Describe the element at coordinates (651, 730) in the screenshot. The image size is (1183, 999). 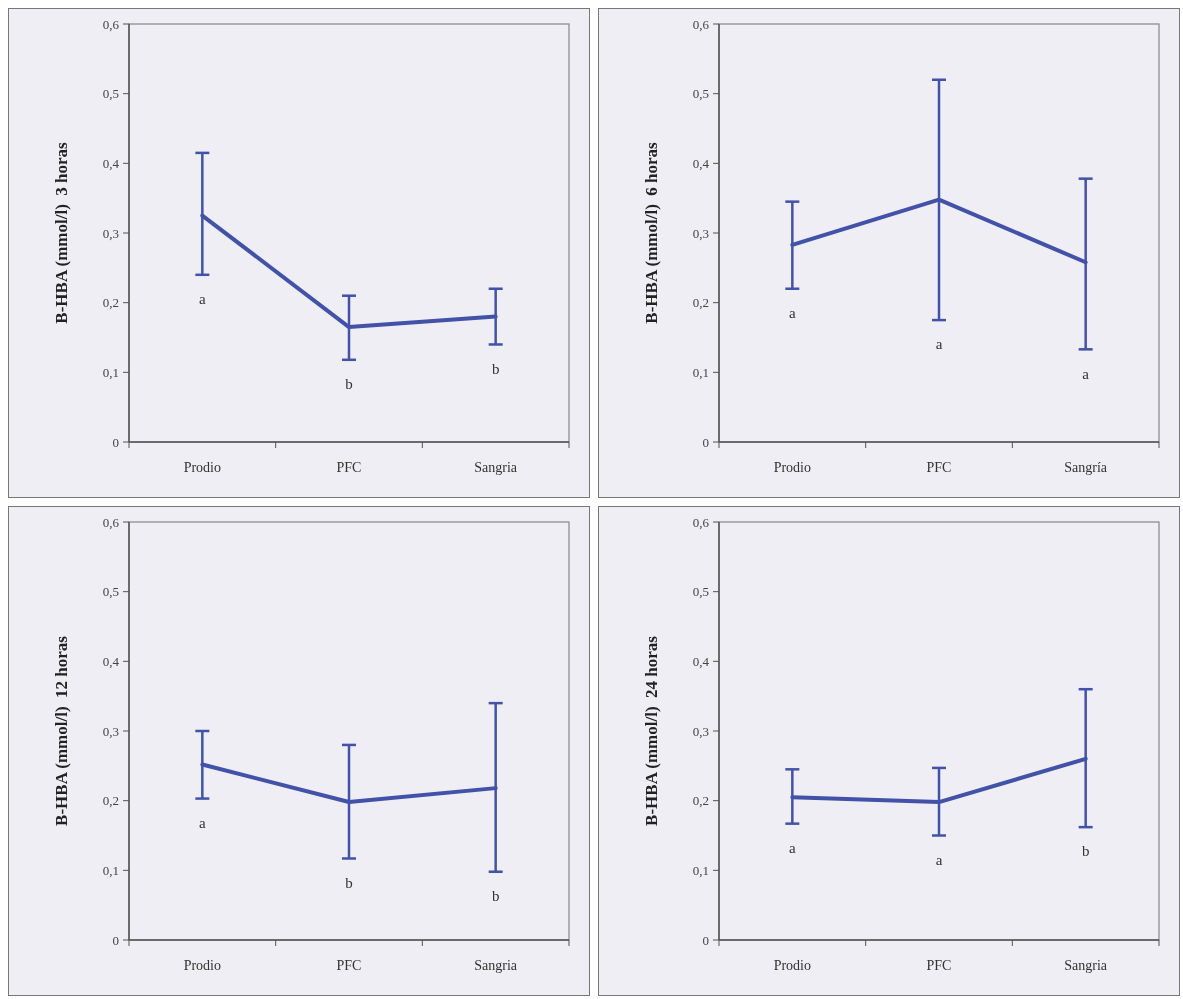
I see `y-axis-title: B-HBA (mmol/l) 24 horas` at that location.